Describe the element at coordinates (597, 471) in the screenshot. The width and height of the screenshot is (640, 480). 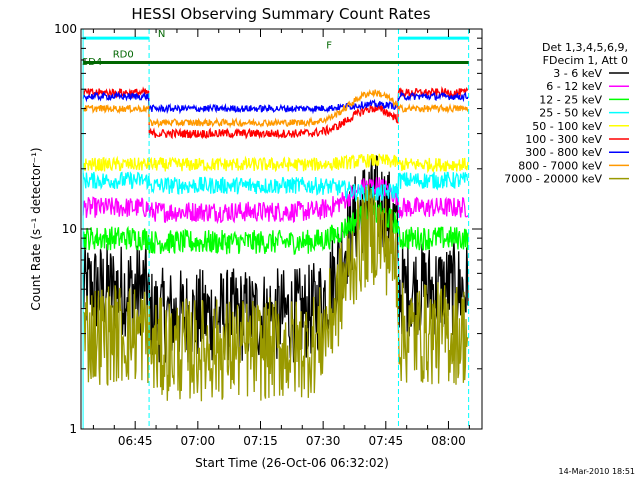
I see `footer-stamp: 14-Mar-2010 18:51` at that location.